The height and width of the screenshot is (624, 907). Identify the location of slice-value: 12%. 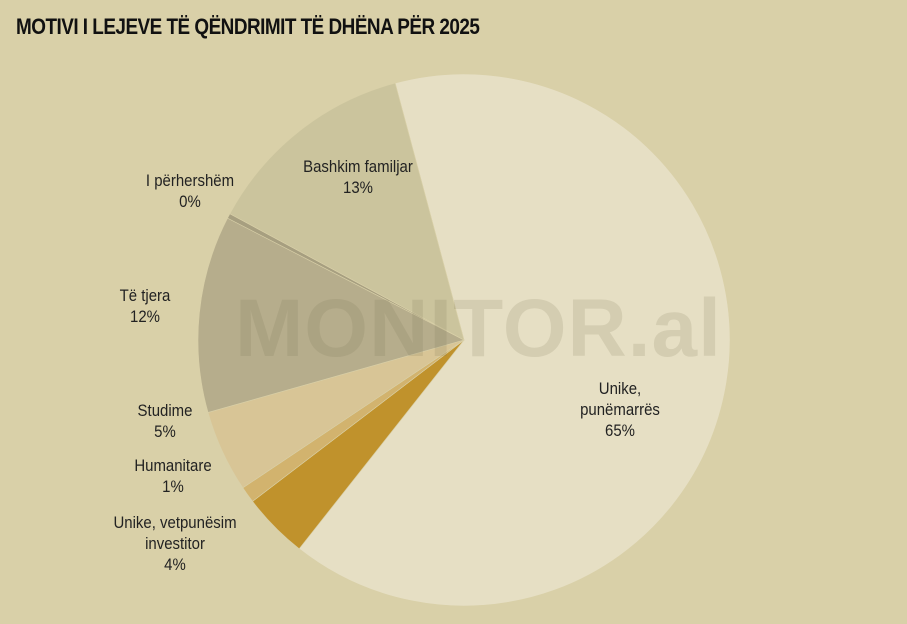
(145, 316).